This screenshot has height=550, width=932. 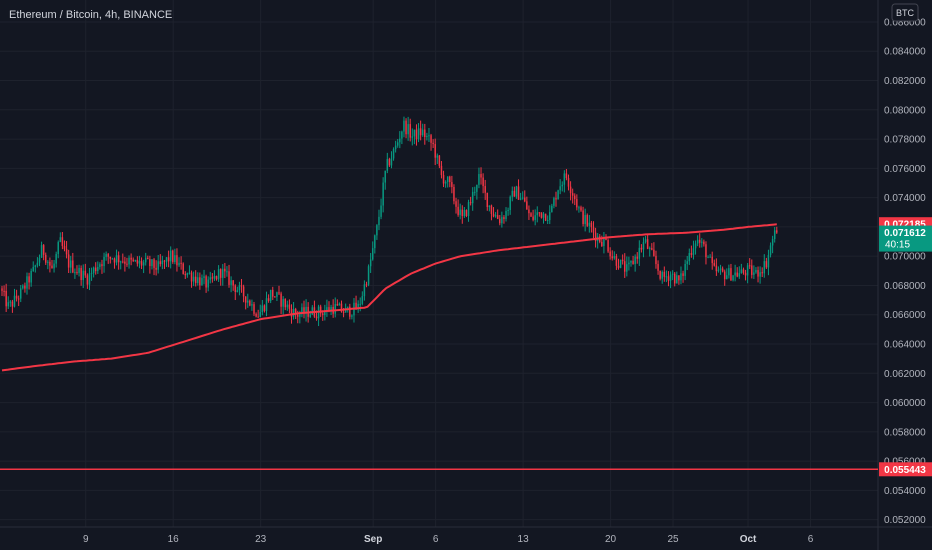 I want to click on currency-badge: BTC, so click(x=905, y=12).